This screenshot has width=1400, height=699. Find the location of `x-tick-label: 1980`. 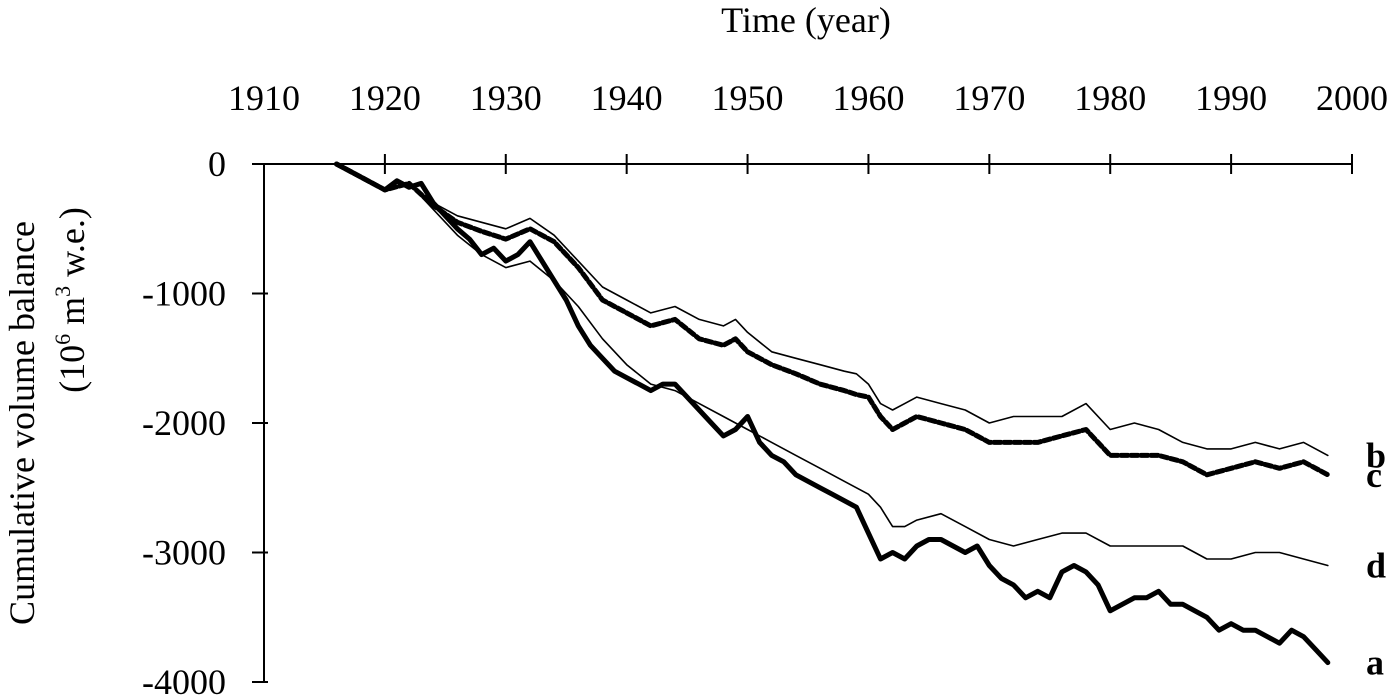

x-tick-label: 1980 is located at coordinates (1110, 98).